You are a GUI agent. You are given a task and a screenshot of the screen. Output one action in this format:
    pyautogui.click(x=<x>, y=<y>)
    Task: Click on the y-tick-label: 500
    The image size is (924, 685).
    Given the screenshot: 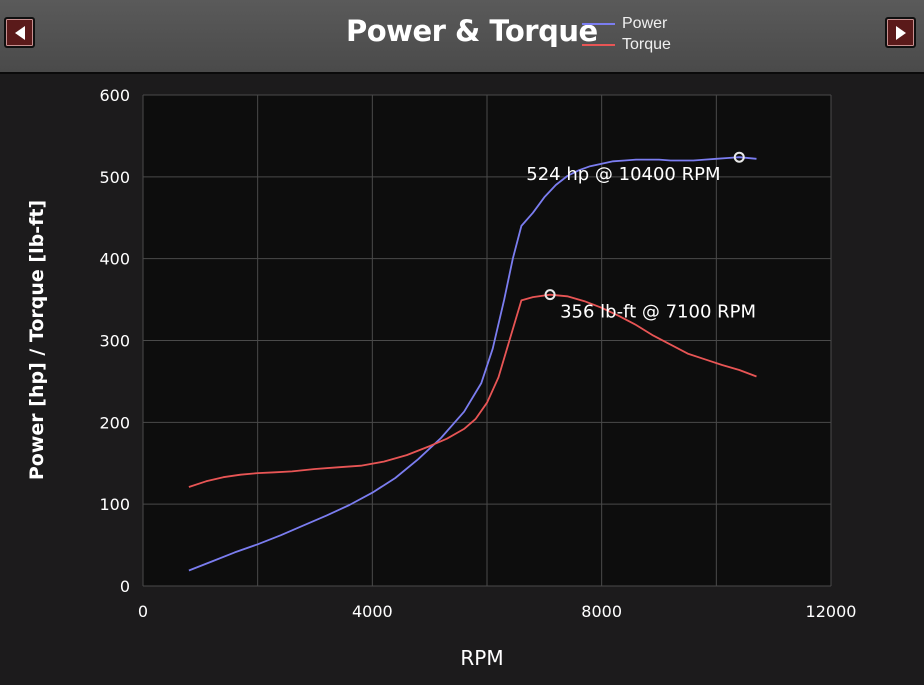 What is the action you would take?
    pyautogui.click(x=114, y=177)
    